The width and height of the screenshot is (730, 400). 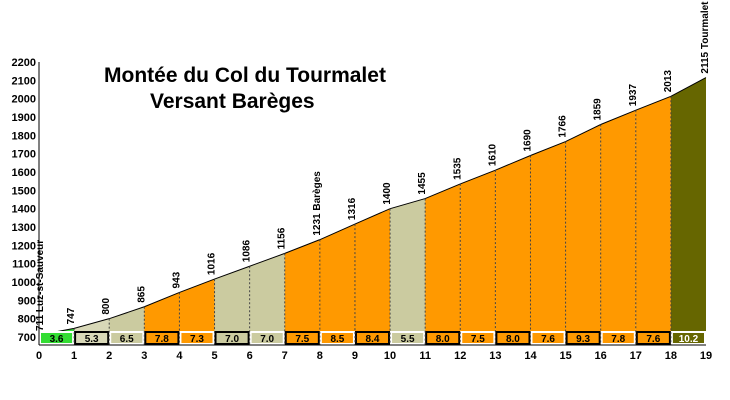 What do you see at coordinates (40, 285) in the screenshot?
I see `altitude-label: 711 Luz-st-Sauveur` at bounding box center [40, 285].